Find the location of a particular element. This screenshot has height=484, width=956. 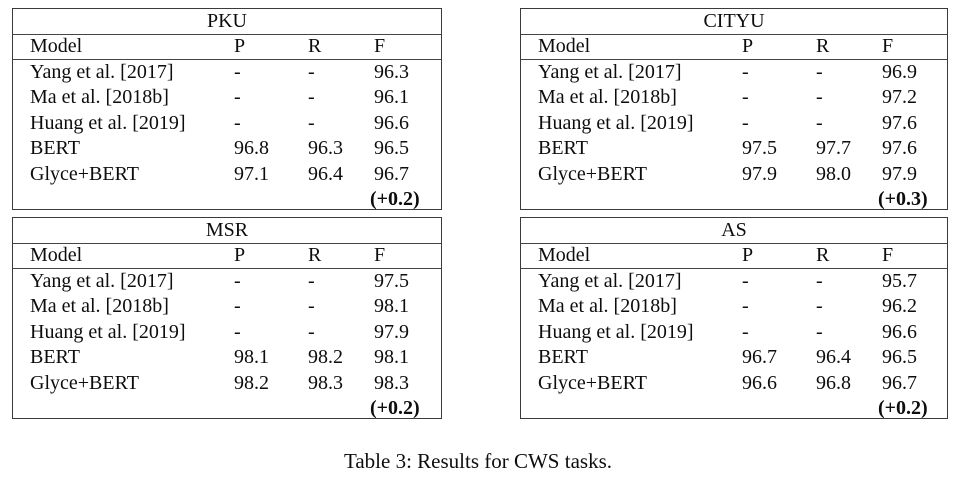

table-row: Yang et al. [2017] - - 95.7 is located at coordinates (734, 281).